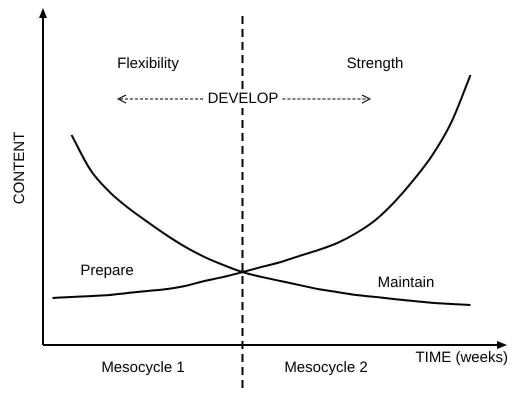  What do you see at coordinates (375, 63) in the screenshot?
I see `text: Strength` at bounding box center [375, 63].